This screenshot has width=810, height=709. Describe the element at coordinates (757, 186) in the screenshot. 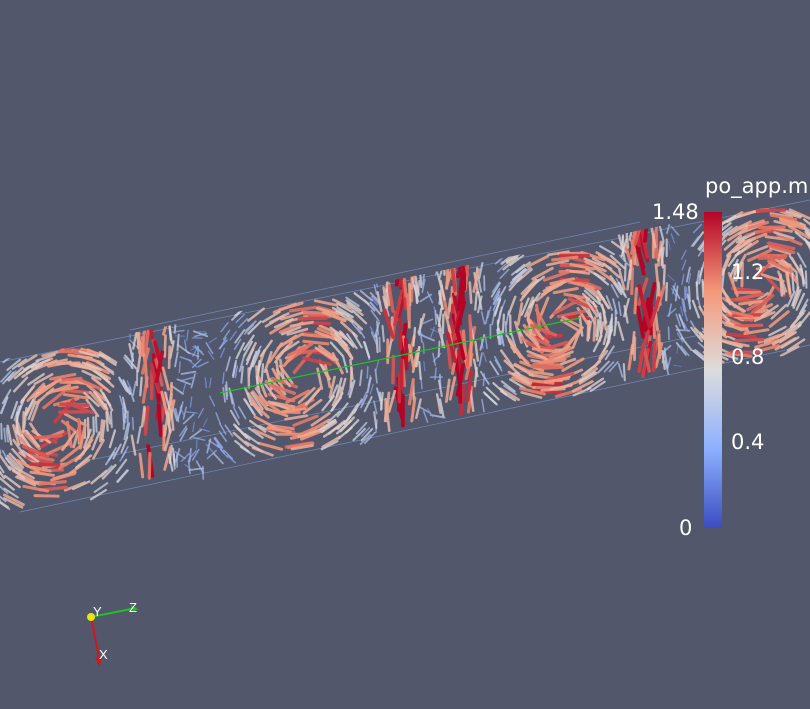

I see `color-legend-title: po_app.m` at that location.